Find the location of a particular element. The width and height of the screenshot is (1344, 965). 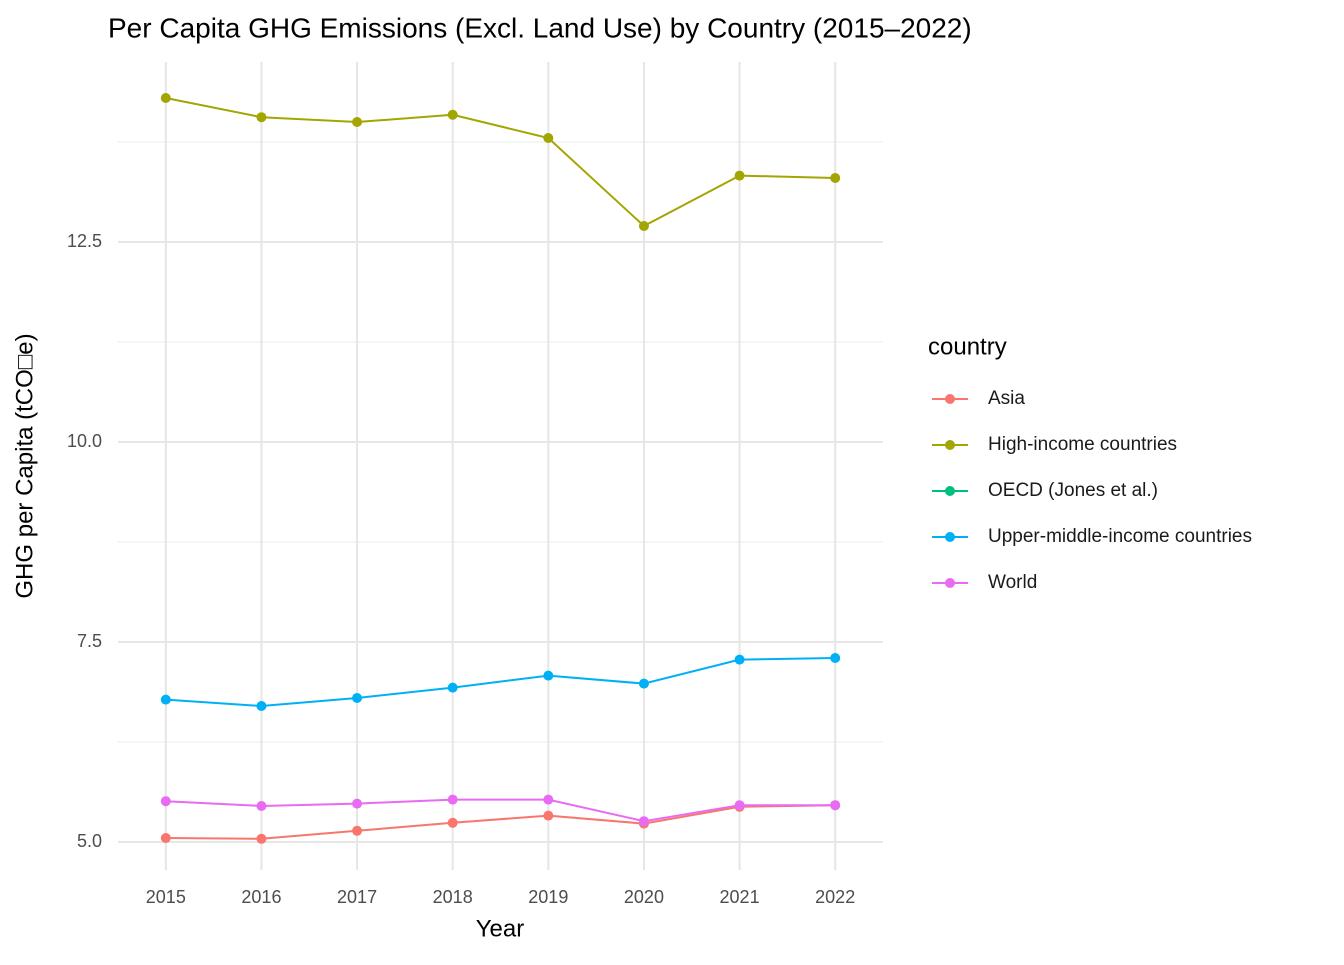

x-tick-label: 2019 is located at coordinates (548, 897).